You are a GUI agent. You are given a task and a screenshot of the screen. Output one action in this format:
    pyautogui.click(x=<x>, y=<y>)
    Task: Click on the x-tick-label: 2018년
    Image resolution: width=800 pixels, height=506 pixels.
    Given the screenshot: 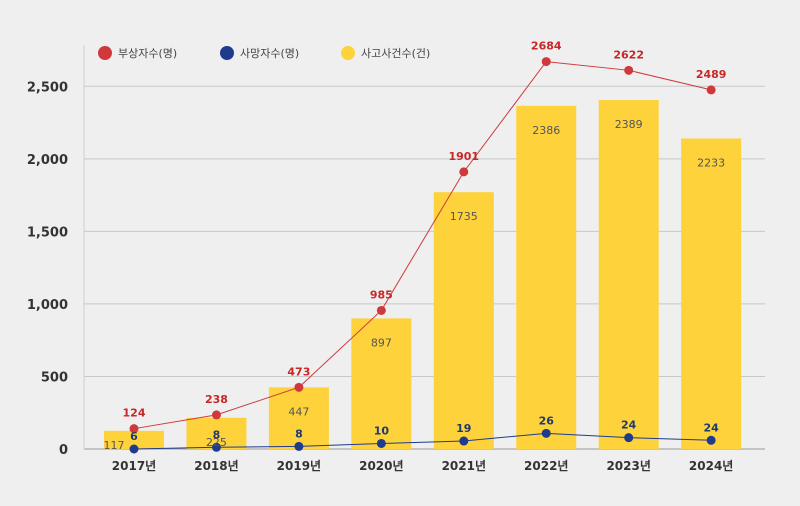 What is the action you would take?
    pyautogui.click(x=216, y=466)
    